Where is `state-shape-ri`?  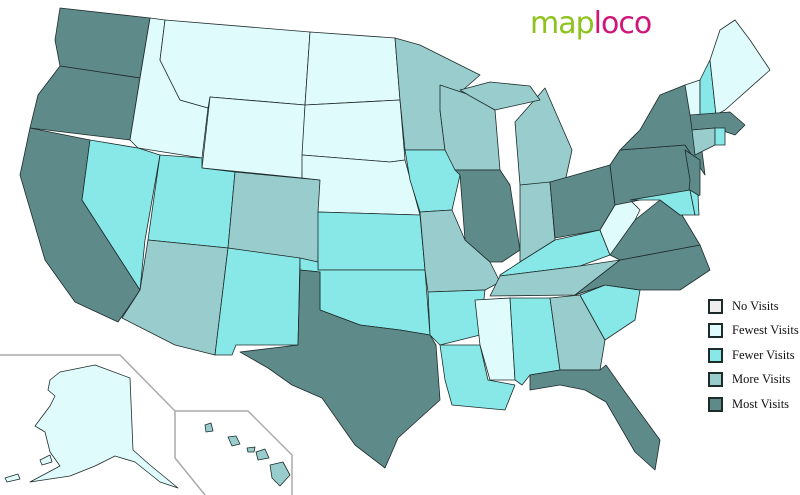
state-shape-ri is located at coordinates (720, 136).